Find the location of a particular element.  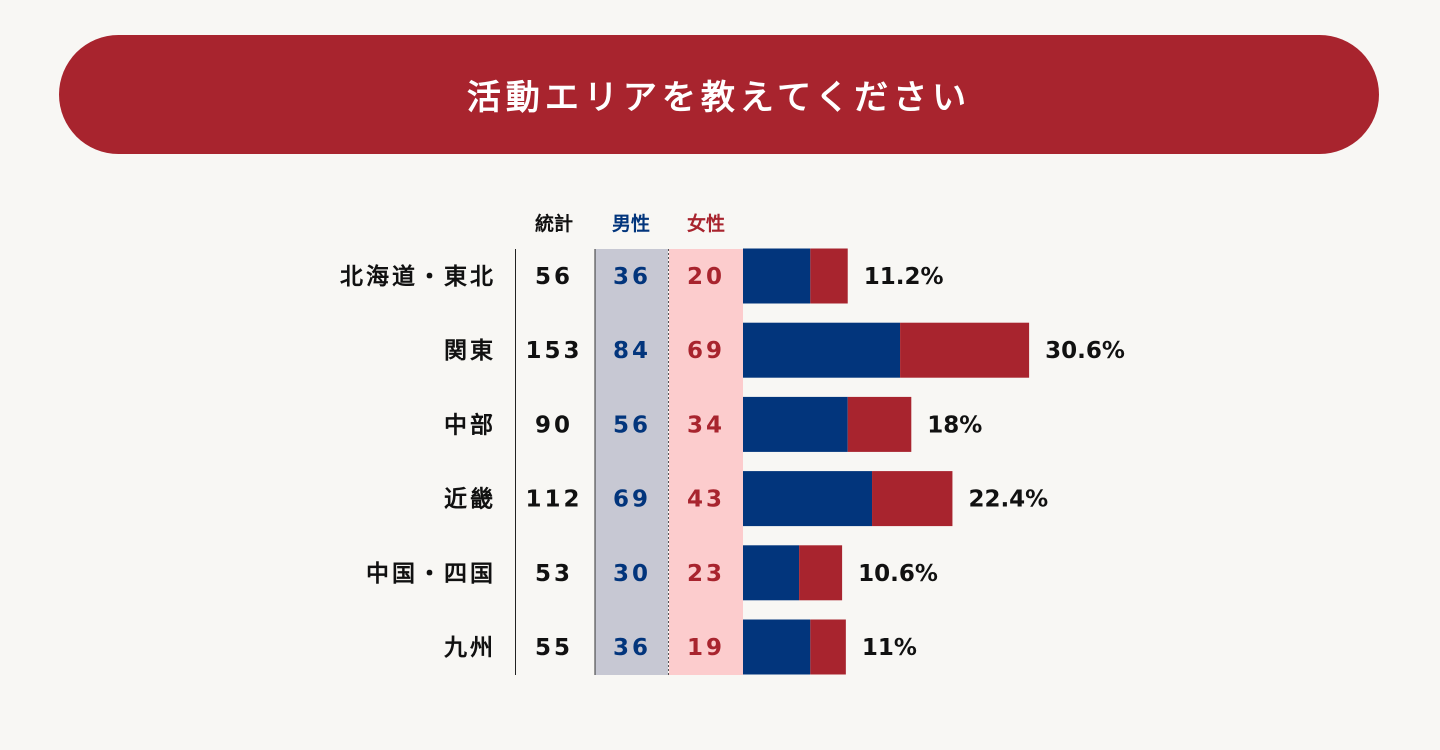

total-value: 112 is located at coordinates (553, 500).